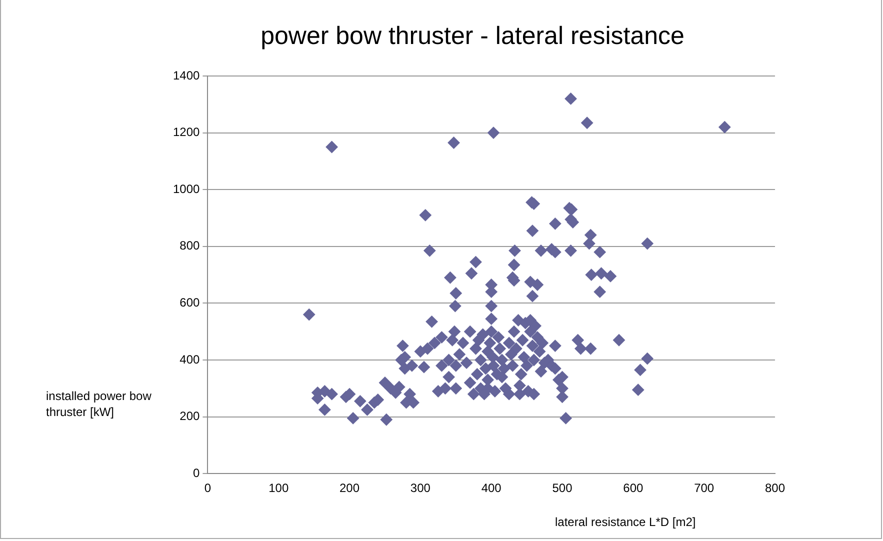 Image resolution: width=883 pixels, height=541 pixels. I want to click on y-tick-label: 600, so click(190, 303).